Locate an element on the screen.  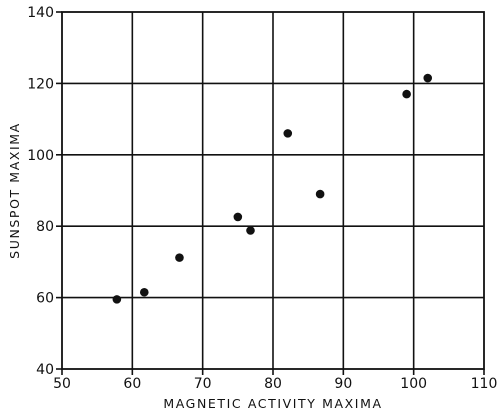
y-tick-label: 140 is located at coordinates (40, 13).